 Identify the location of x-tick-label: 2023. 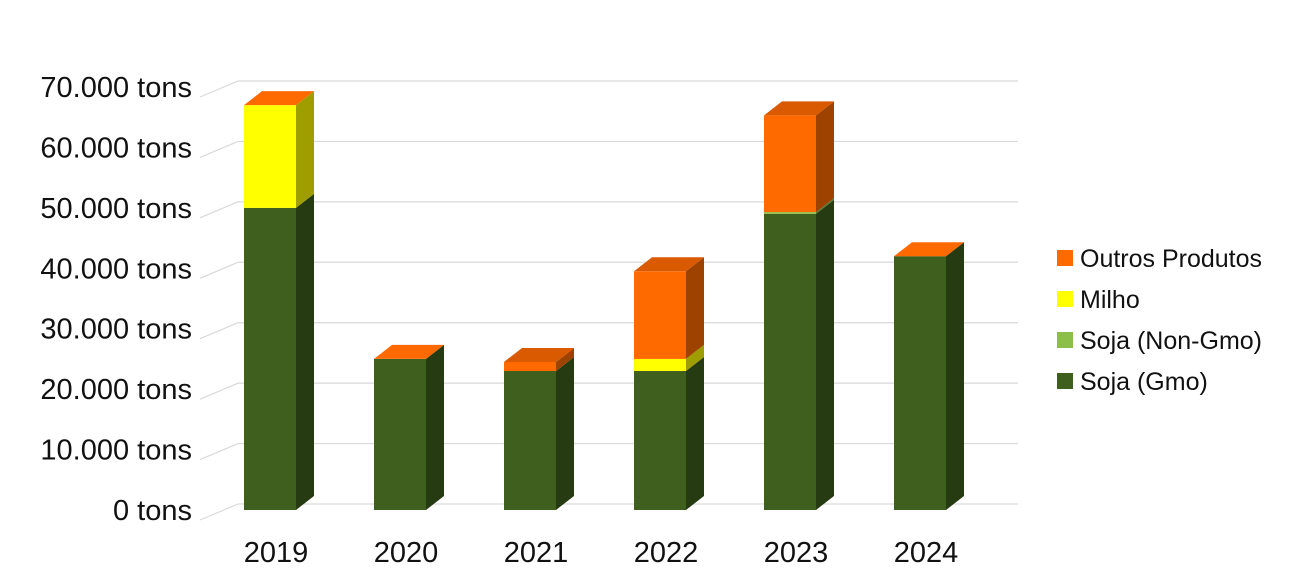
(796, 553).